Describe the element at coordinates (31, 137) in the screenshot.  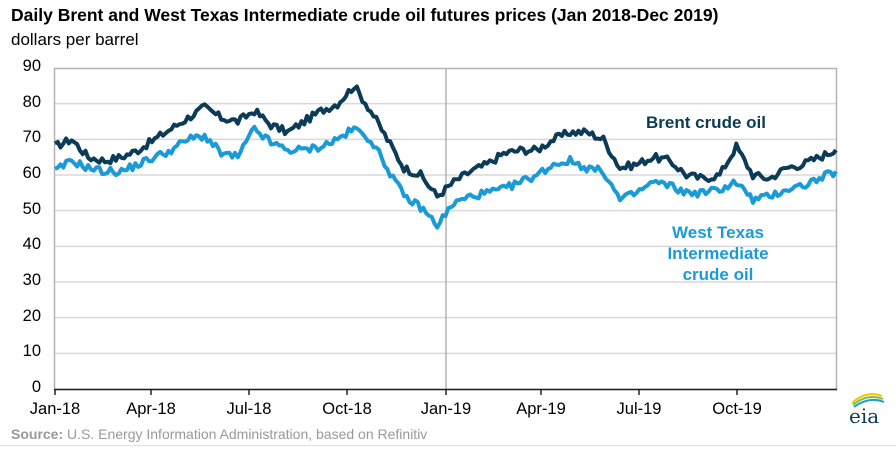
I see `y-tick-label: 70` at that location.